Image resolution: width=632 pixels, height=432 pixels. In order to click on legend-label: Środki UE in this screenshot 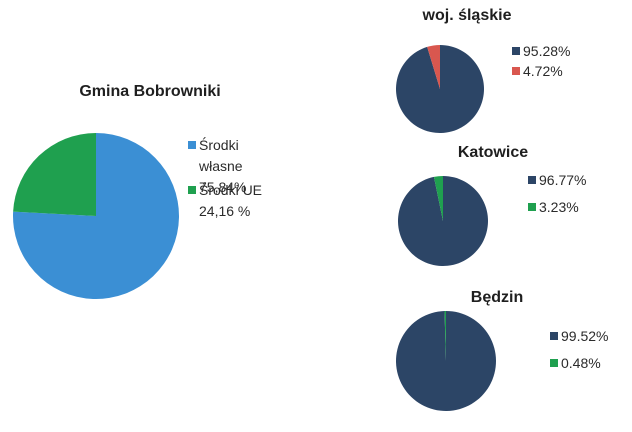, I will do `click(230, 189)`.